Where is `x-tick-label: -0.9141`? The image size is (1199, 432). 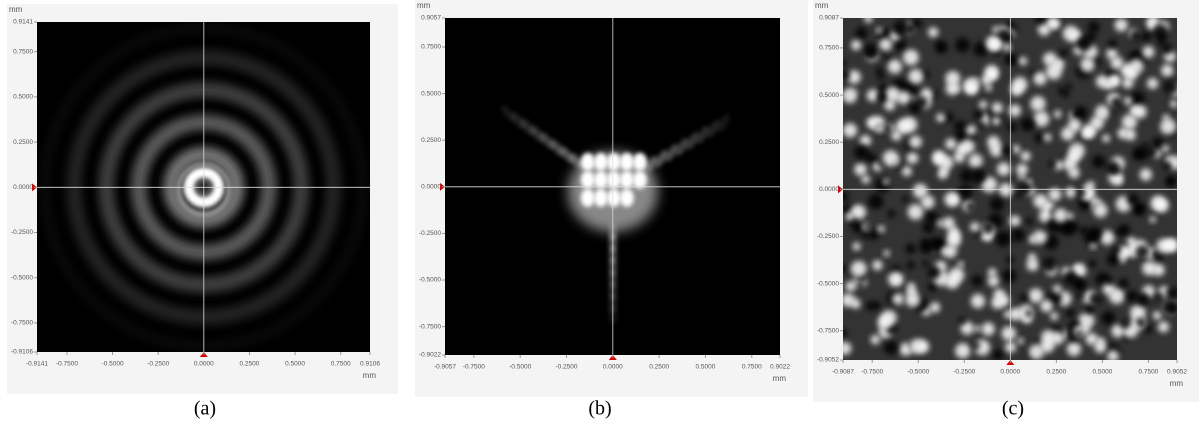 x-tick-label: -0.9141 is located at coordinates (37, 364).